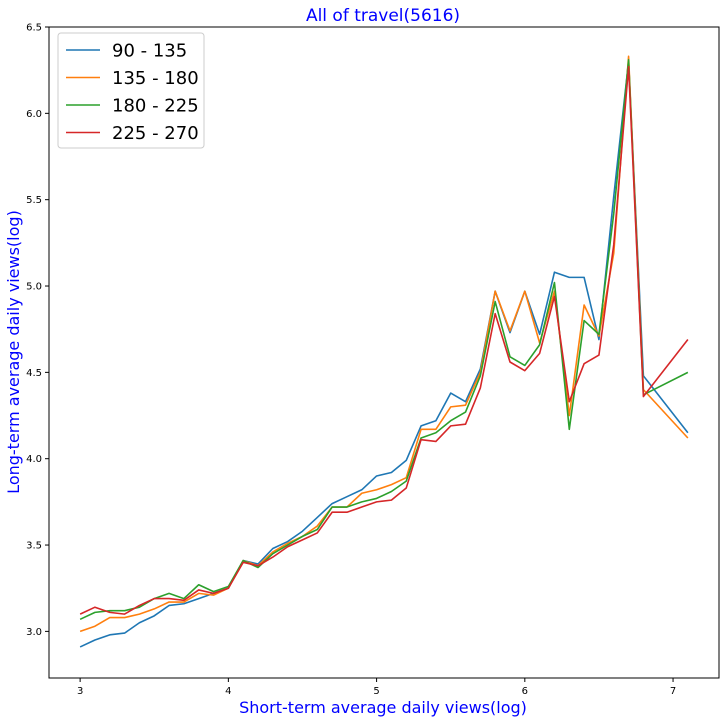 This screenshot has height=722, width=725. I want to click on chart-title: All of travel(5616), so click(383, 16).